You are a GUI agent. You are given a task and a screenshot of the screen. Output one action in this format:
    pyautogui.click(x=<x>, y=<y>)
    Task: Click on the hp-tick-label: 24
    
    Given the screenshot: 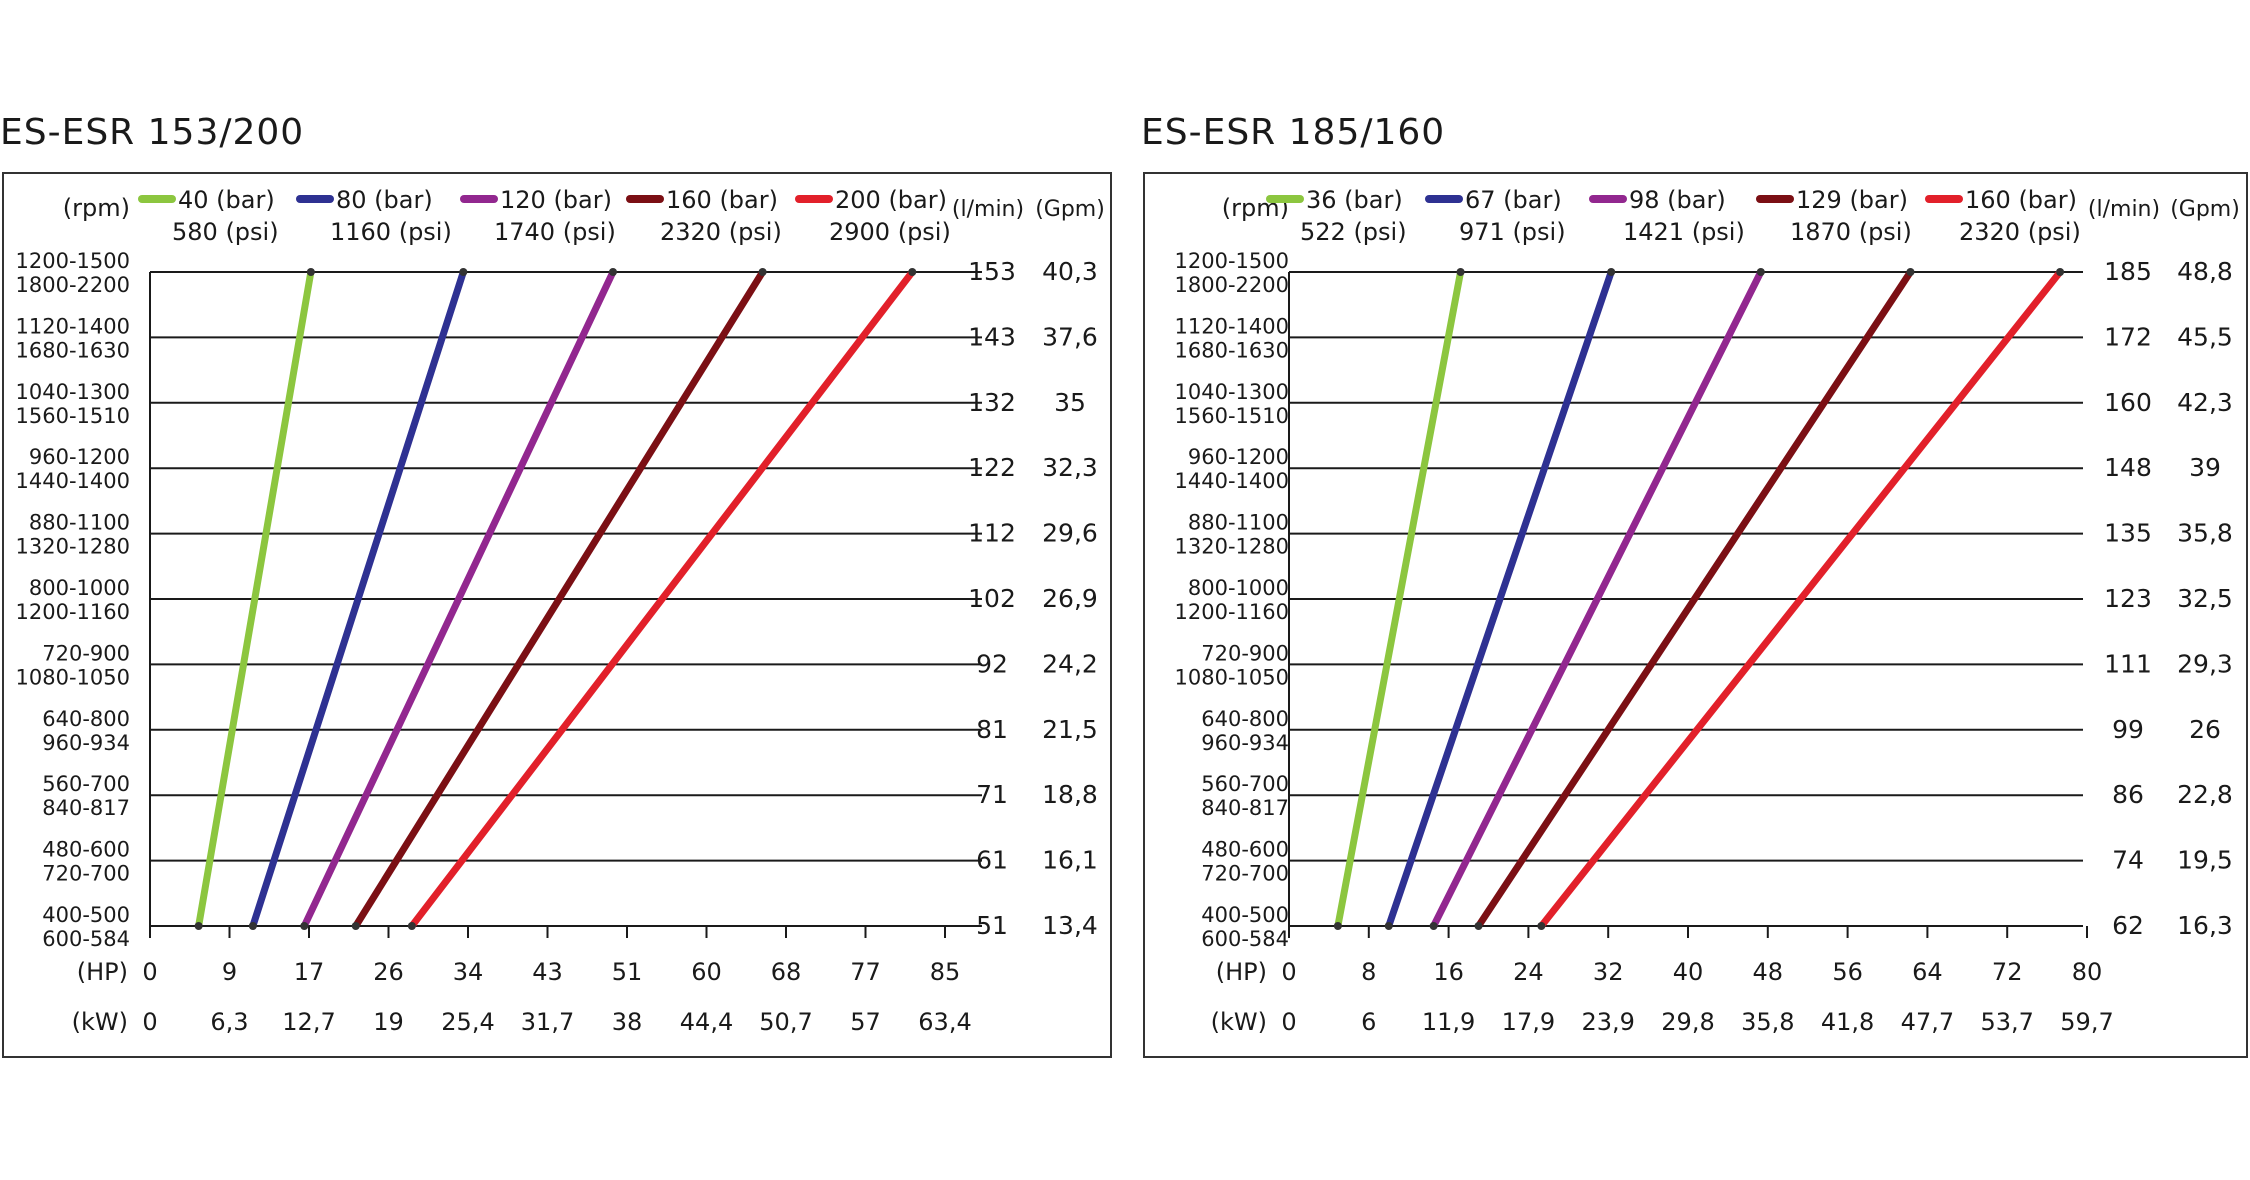 What is the action you would take?
    pyautogui.click(x=1528, y=972)
    